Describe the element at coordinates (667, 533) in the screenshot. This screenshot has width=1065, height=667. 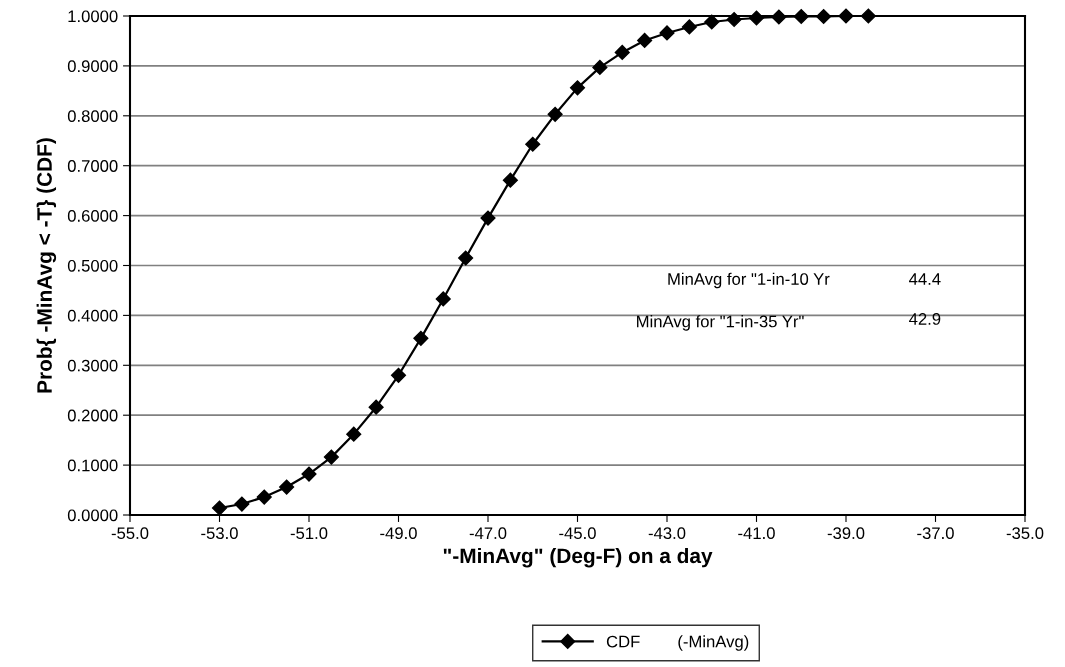
I see `x-tick-label: -43.0` at that location.